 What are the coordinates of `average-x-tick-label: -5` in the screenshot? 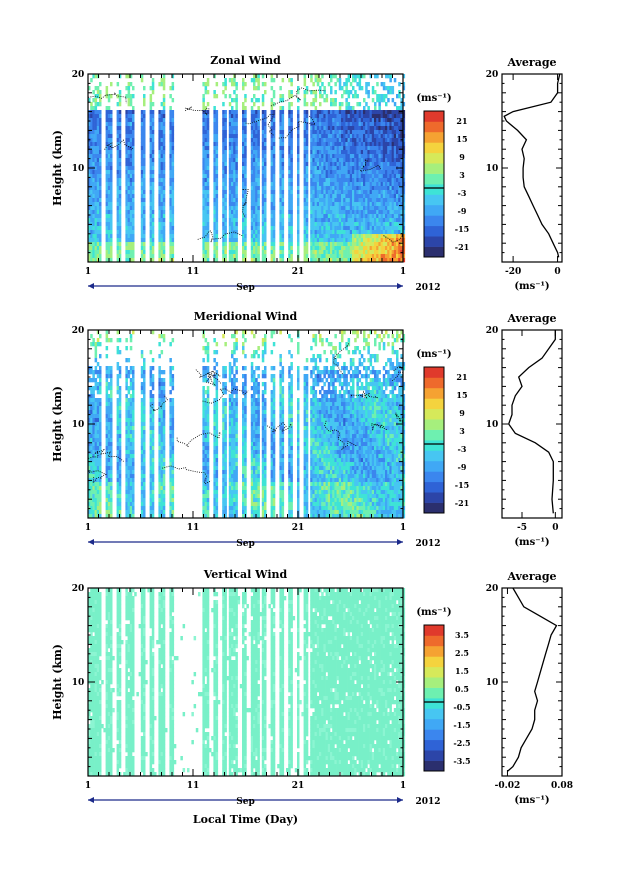 It's located at (522, 528).